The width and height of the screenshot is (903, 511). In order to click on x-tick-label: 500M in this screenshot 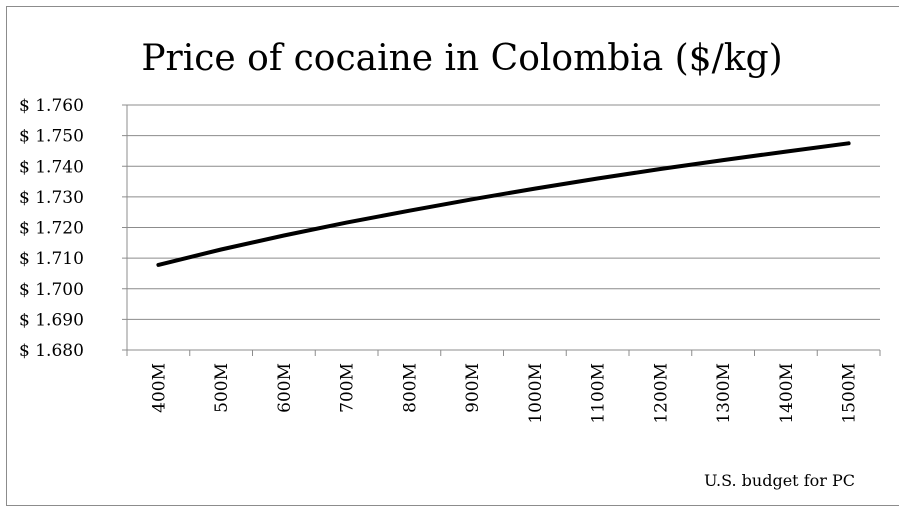, I will do `click(222, 388)`.